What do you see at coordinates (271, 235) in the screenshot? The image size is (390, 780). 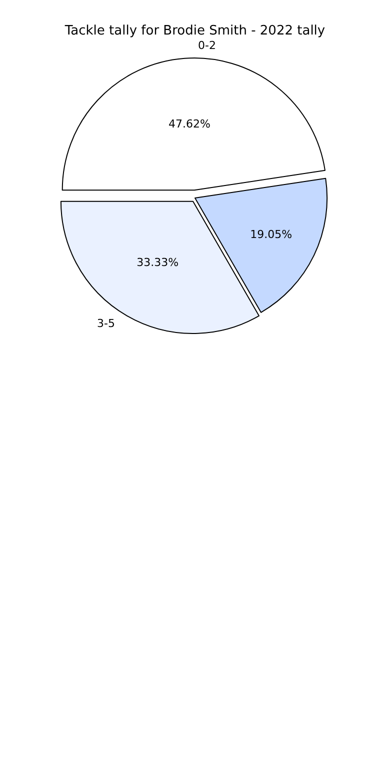 I see `data-label: 19.05%` at bounding box center [271, 235].